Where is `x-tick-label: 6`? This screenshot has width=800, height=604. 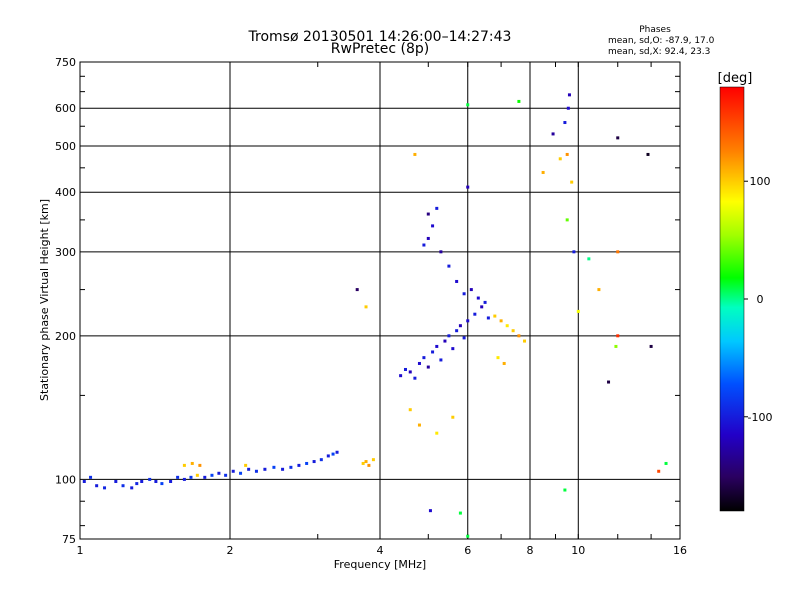
x-tick-label: 6 is located at coordinates (467, 550).